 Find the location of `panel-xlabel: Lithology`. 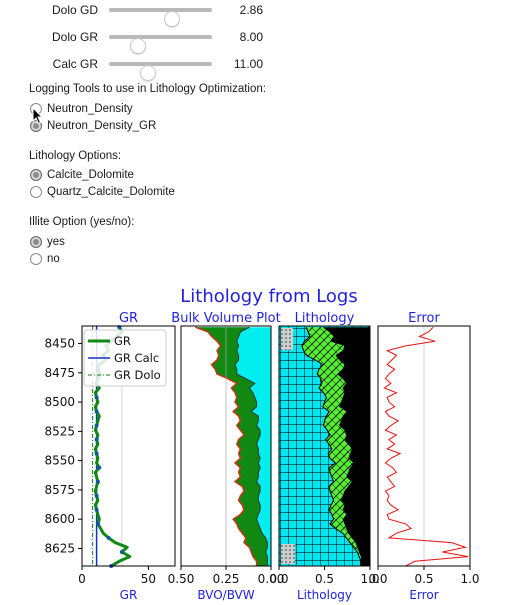

panel-xlabel: Lithology is located at coordinates (324, 595).